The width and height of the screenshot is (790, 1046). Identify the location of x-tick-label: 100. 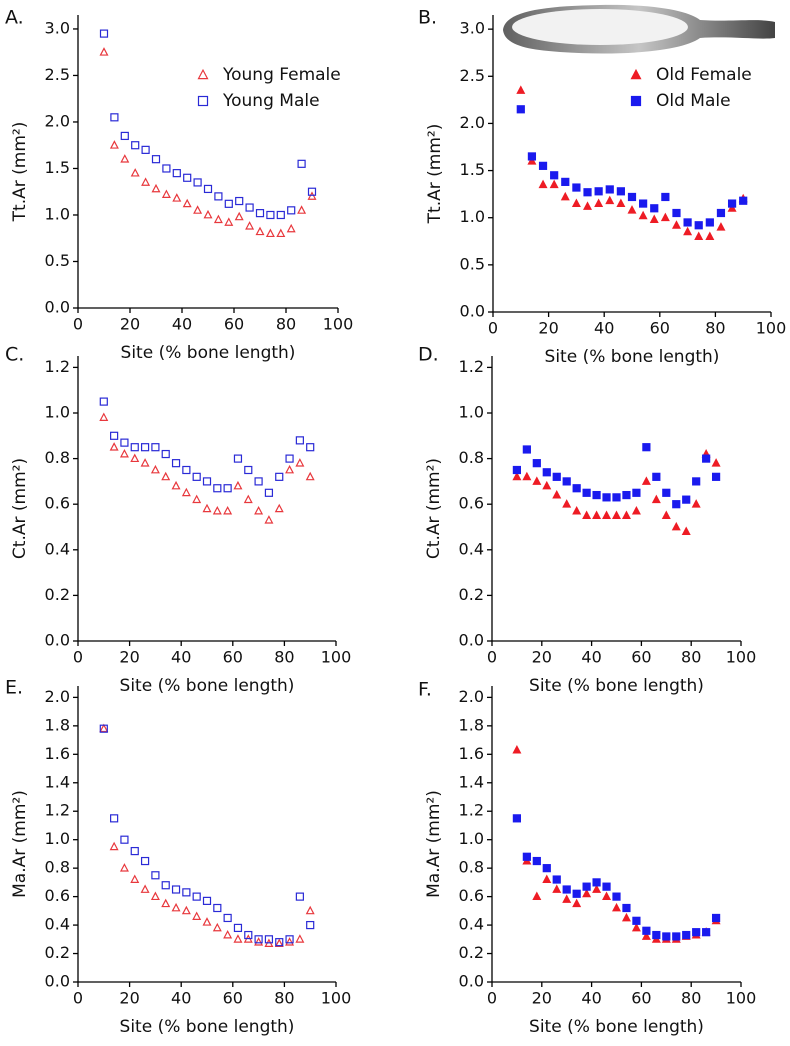
(741, 657).